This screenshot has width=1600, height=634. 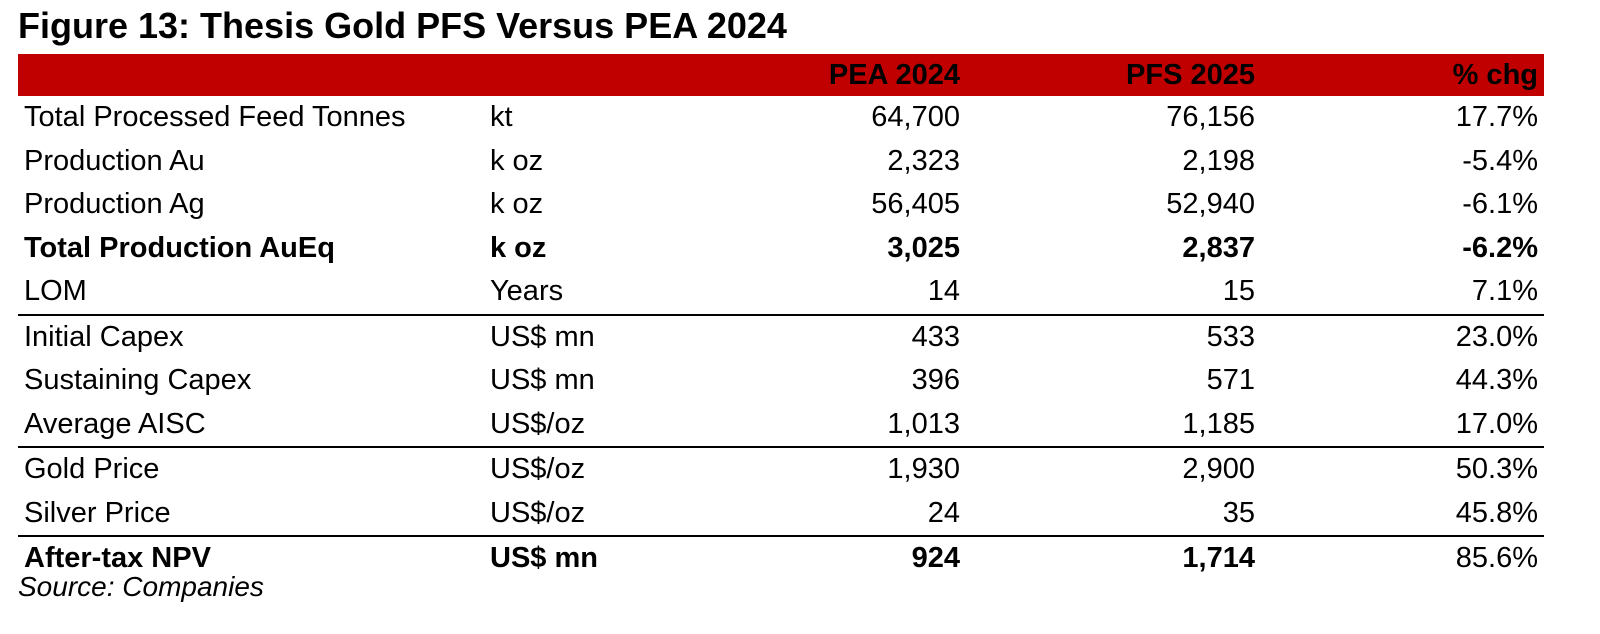 What do you see at coordinates (1107, 336) in the screenshot?
I see `row-pfs-value: 533` at bounding box center [1107, 336].